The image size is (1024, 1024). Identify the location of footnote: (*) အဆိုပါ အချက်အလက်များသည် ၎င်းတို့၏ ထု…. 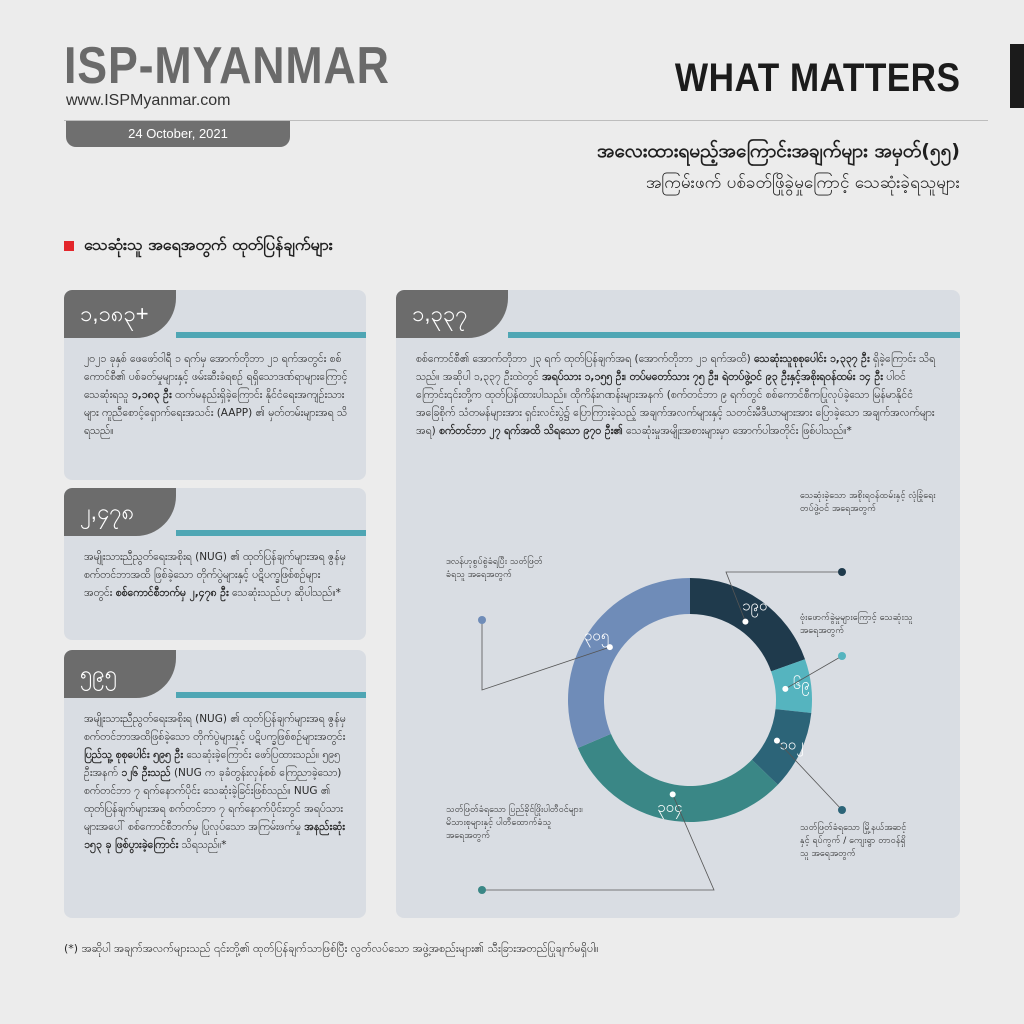
(331, 948).